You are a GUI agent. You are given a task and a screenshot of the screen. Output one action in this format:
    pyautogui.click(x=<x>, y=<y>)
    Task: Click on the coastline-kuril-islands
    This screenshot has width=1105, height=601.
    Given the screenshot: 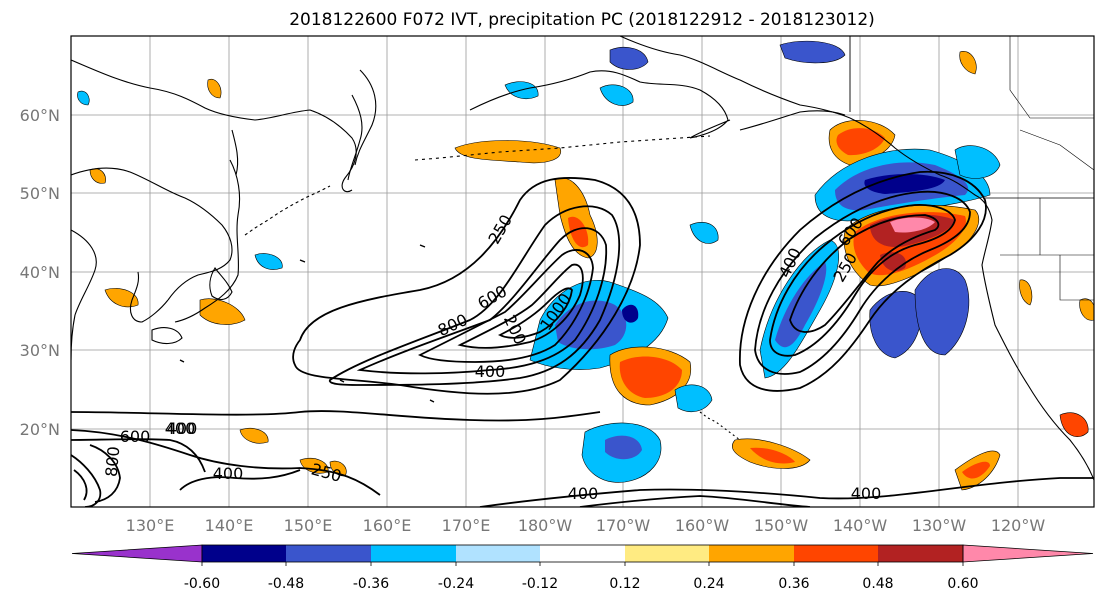 What is the action you would take?
    pyautogui.click(x=287, y=210)
    